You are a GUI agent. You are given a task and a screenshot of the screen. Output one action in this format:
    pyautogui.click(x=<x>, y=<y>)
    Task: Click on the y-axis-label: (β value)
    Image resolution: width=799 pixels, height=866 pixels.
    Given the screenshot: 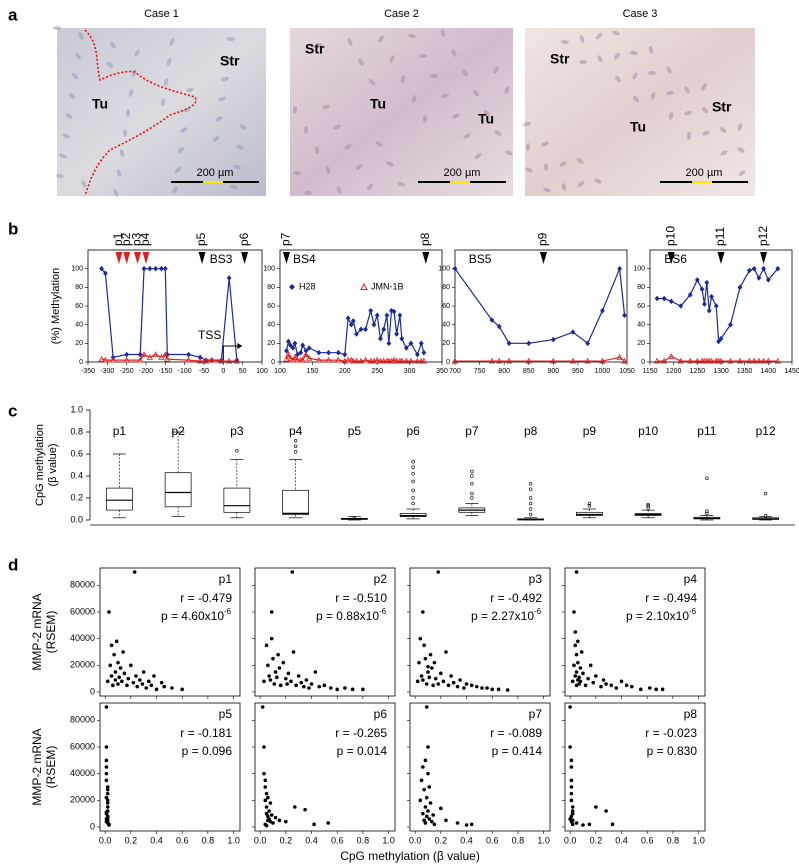 What is the action you would take?
    pyautogui.click(x=53, y=464)
    